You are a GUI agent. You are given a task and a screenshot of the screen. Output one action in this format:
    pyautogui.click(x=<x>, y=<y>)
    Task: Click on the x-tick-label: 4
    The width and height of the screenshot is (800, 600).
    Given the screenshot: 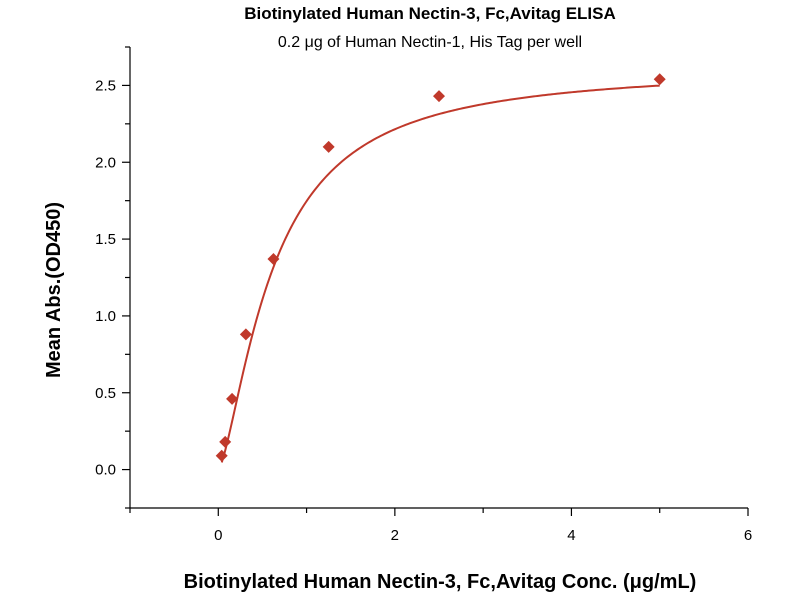 What is the action you would take?
    pyautogui.click(x=571, y=535)
    